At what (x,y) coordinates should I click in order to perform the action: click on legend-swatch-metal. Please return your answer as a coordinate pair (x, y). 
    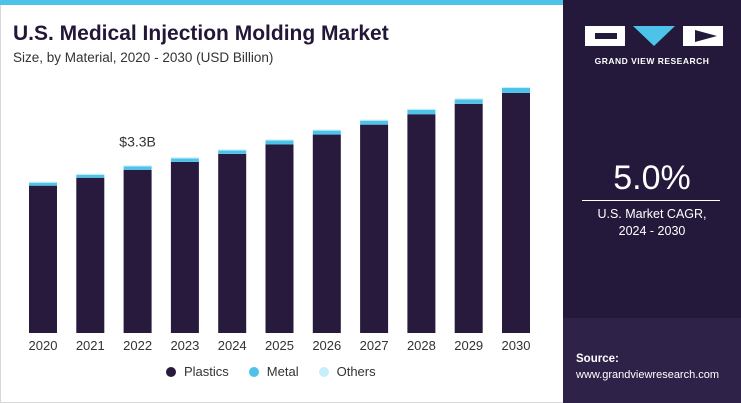
    Looking at the image, I should click on (253, 371).